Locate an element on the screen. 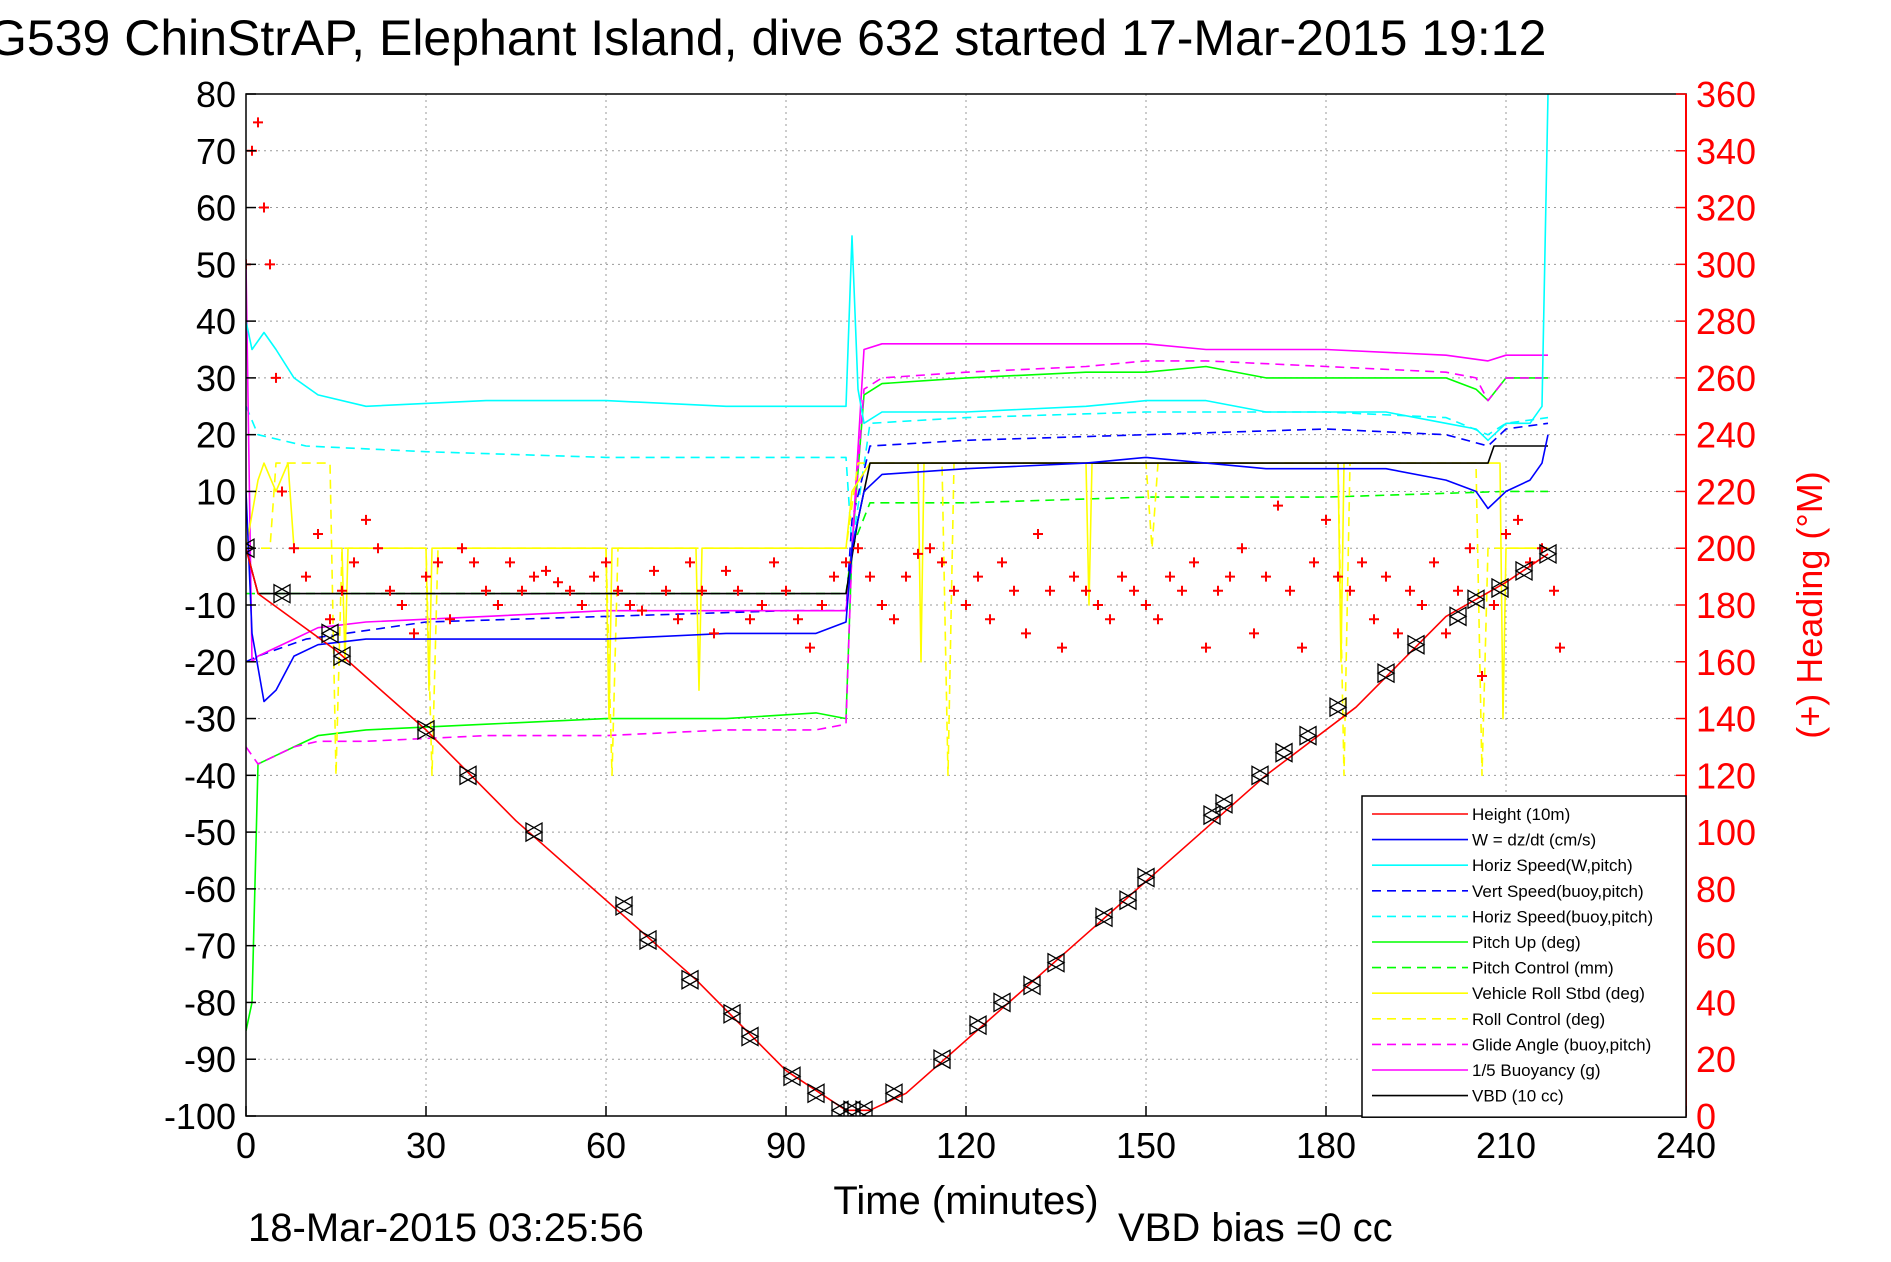 The height and width of the screenshot is (1262, 1891). legend-box is located at coordinates (1524, 956).